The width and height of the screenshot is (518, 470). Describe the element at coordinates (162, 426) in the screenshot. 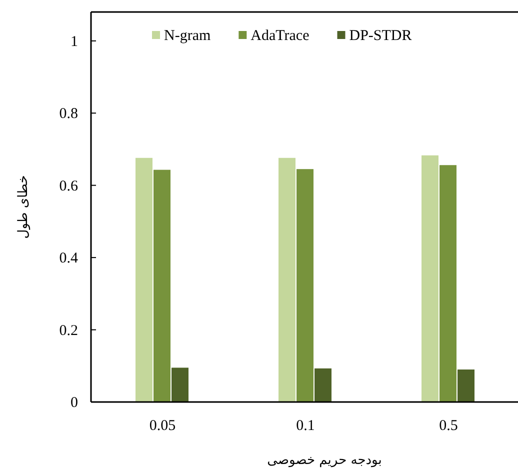

I see `x-tick-label: 0.05` at that location.